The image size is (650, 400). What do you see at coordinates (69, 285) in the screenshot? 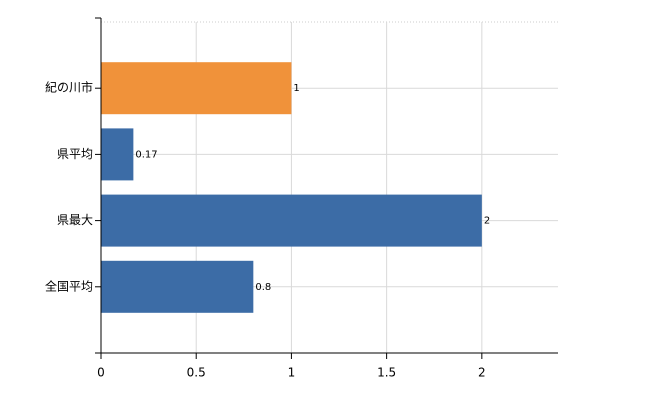
I see `y-tick-label: 全国平均` at bounding box center [69, 285].